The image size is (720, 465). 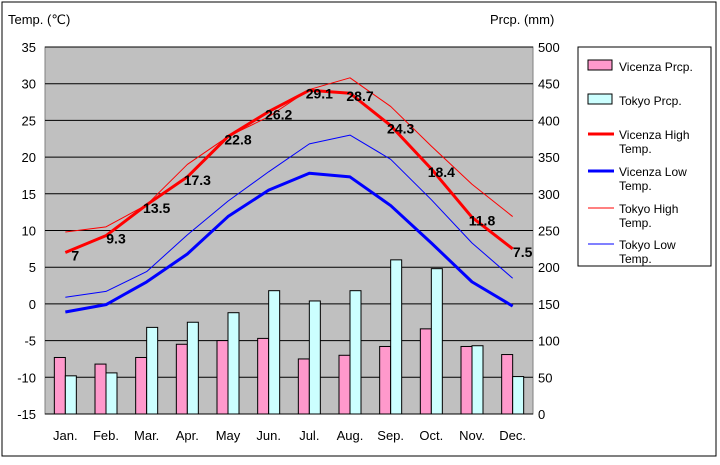 I want to click on y-left-tick-label: 0, so click(x=32, y=304).